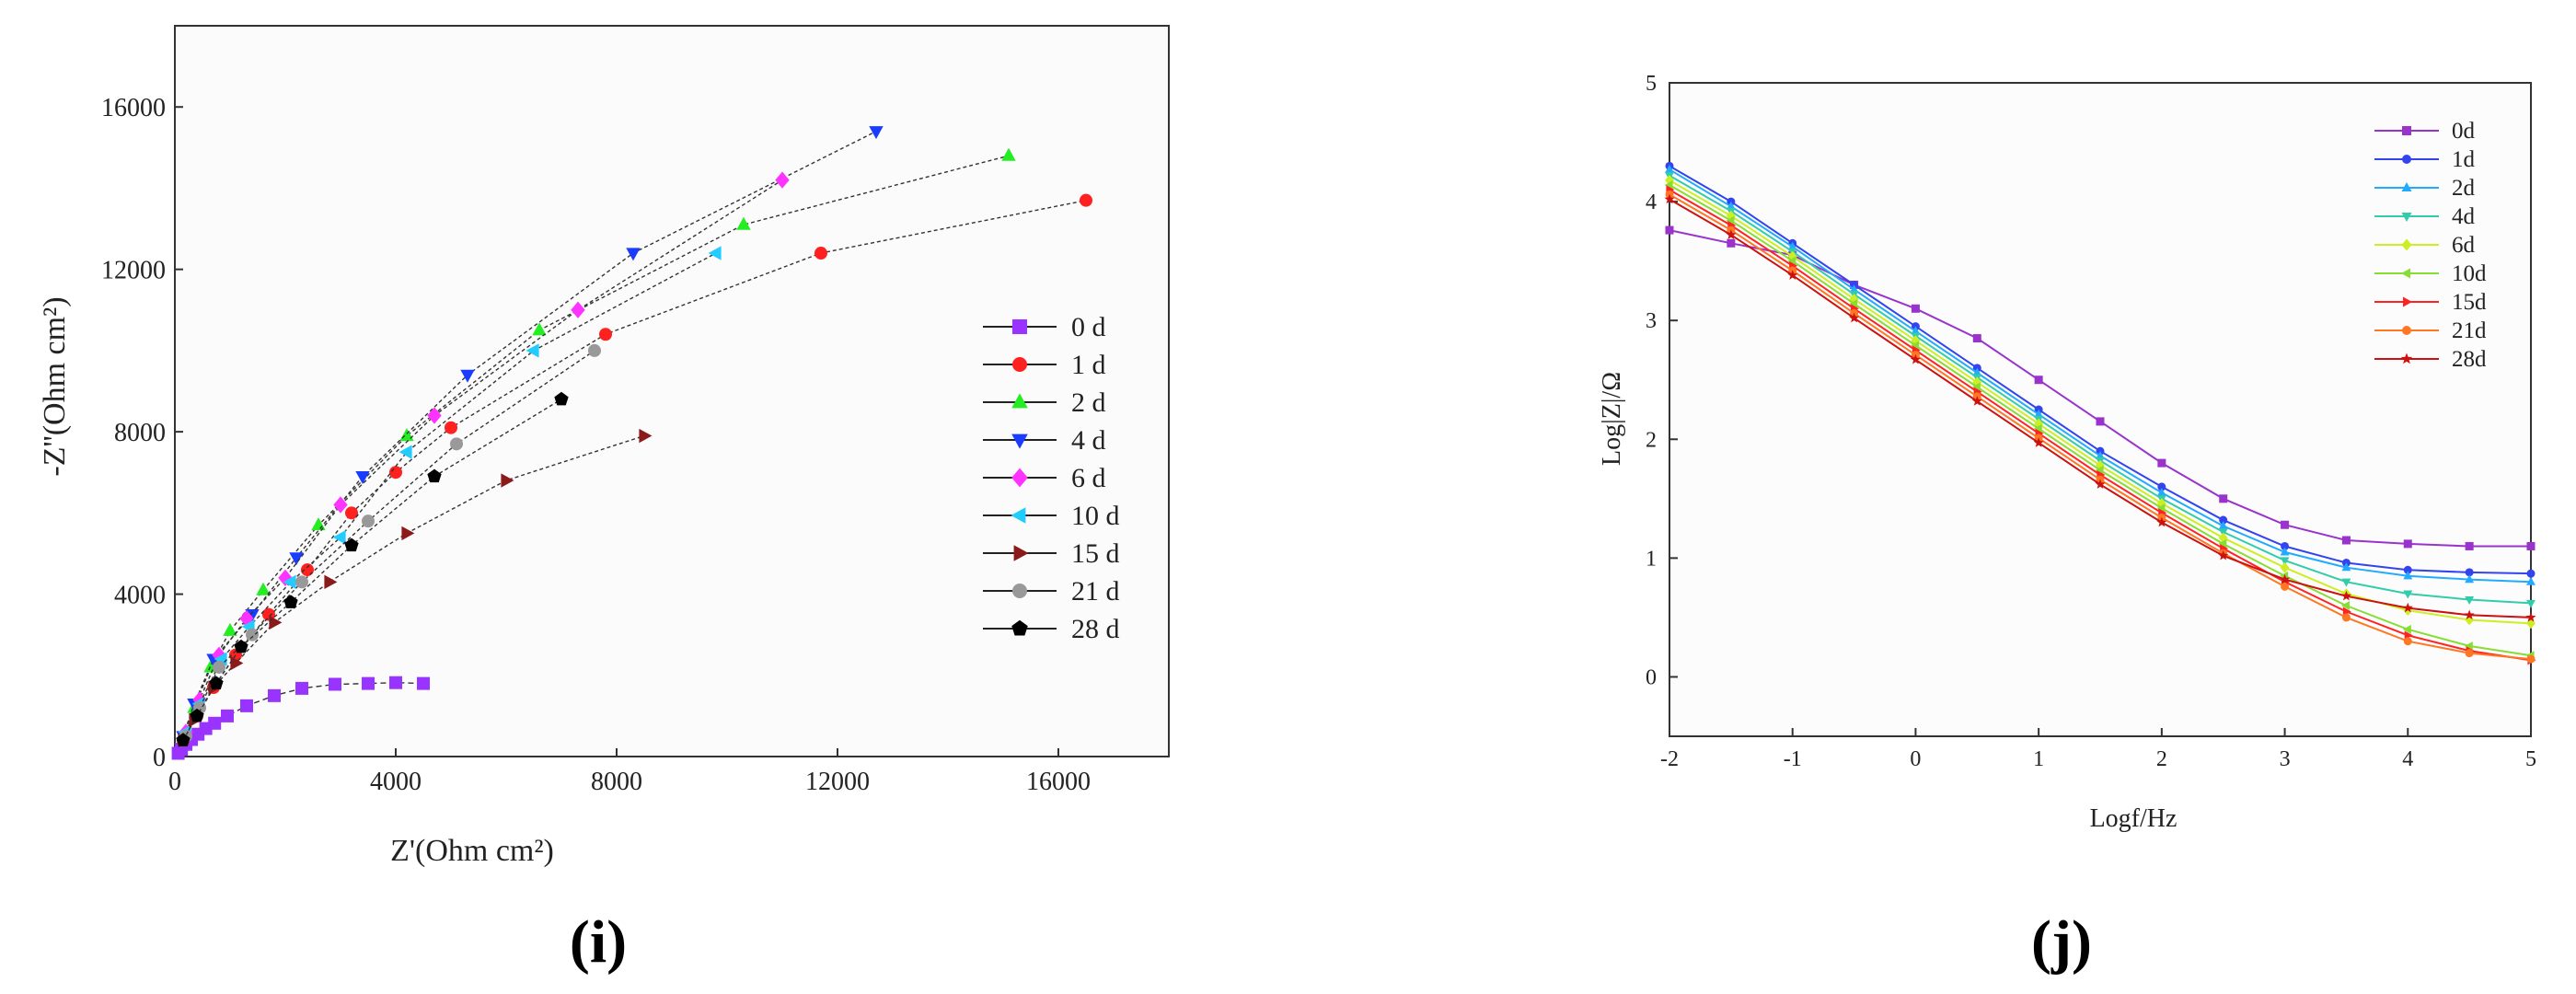 This screenshot has height=994, width=2576. Describe the element at coordinates (1088, 365) in the screenshot. I see `legend-label: 1 d` at that location.